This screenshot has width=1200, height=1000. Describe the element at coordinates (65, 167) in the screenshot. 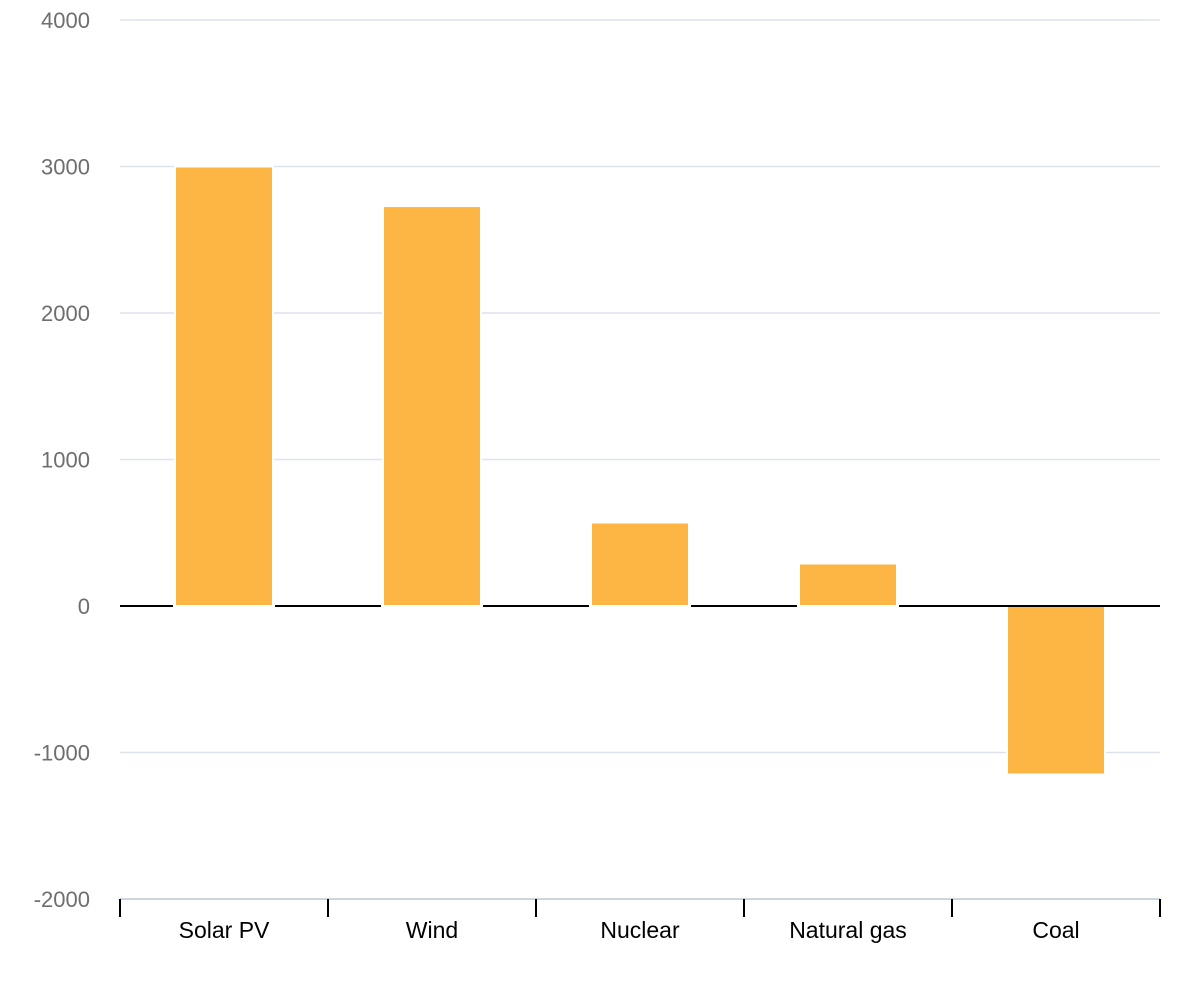

I see `y-tick-label: 3000` at that location.